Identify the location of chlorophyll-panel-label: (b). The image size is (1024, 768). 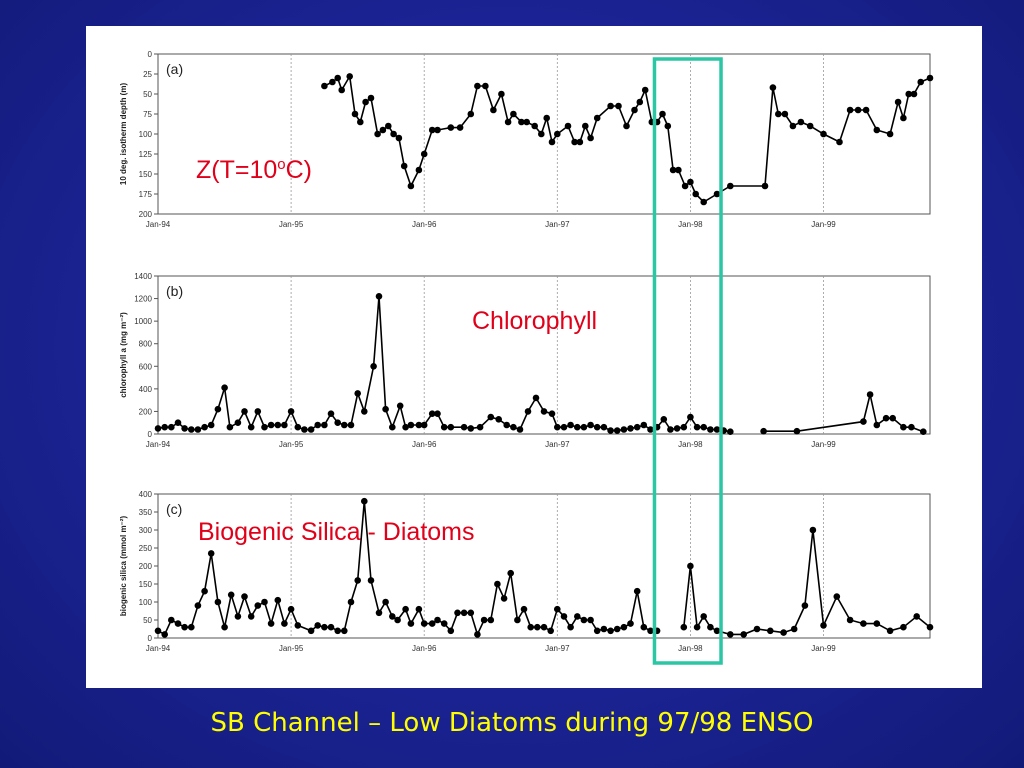
(174, 291).